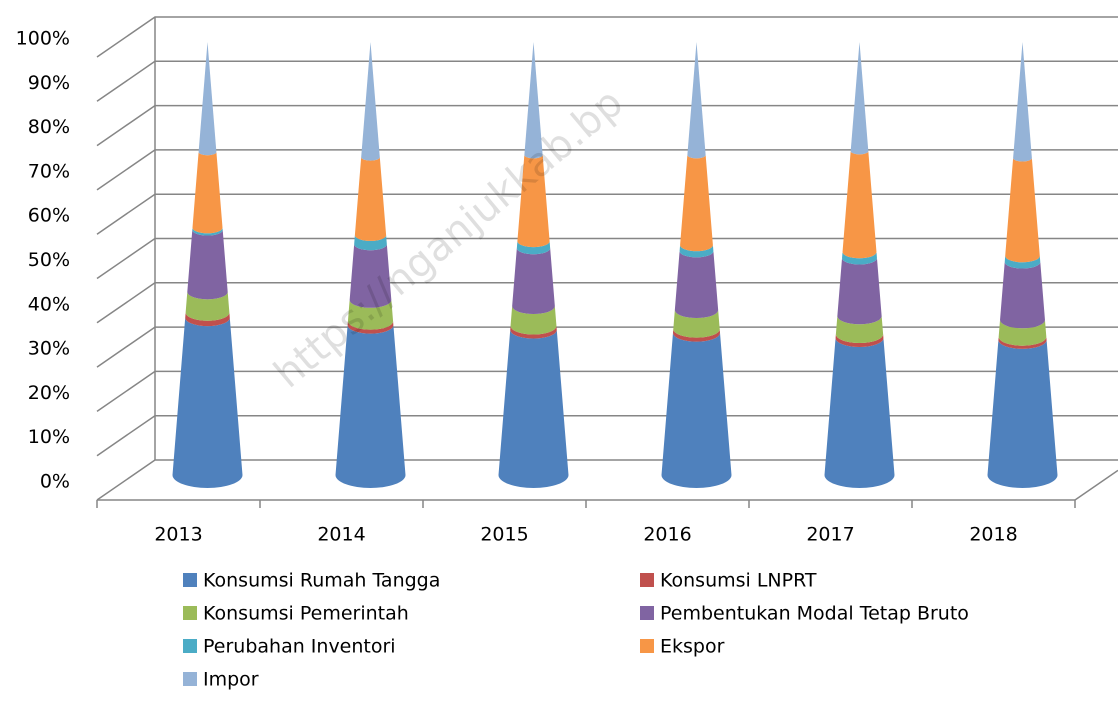 The image size is (1118, 704). Describe the element at coordinates (49, 393) in the screenshot. I see `y-tick-label: 20%` at that location.